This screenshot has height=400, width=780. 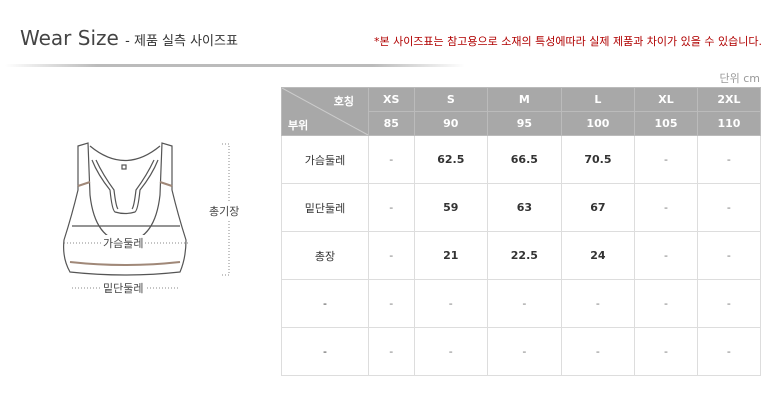 What do you see at coordinates (598, 255) in the screenshot?
I see `table-cell: 24` at bounding box center [598, 255].